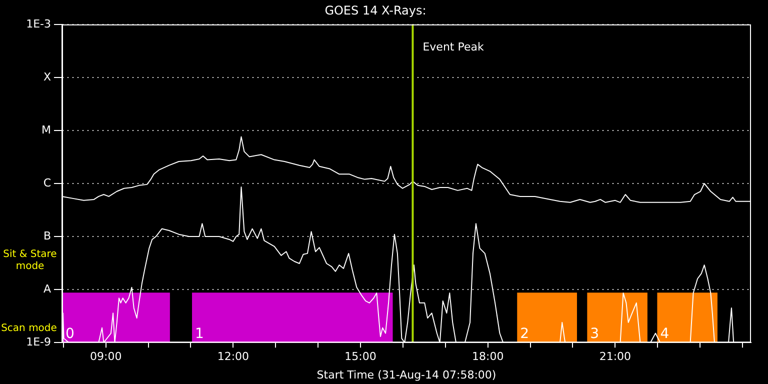 Image resolution: width=768 pixels, height=384 pixels. Describe the element at coordinates (406, 375) in the screenshot. I see `x-axis-title: Start Time (31-Aug-14 07:58:00)` at that location.